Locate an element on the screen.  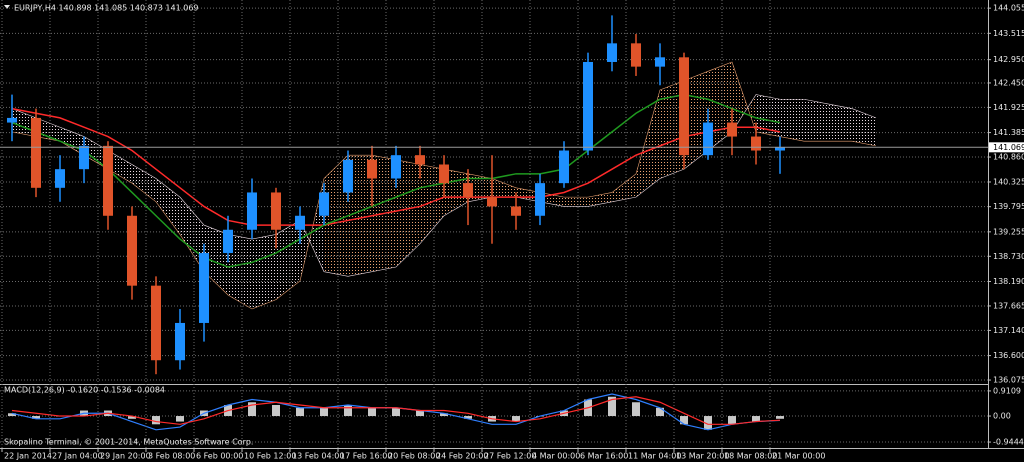
x-tick-label: 6 Mar 16:00 is located at coordinates (604, 456).